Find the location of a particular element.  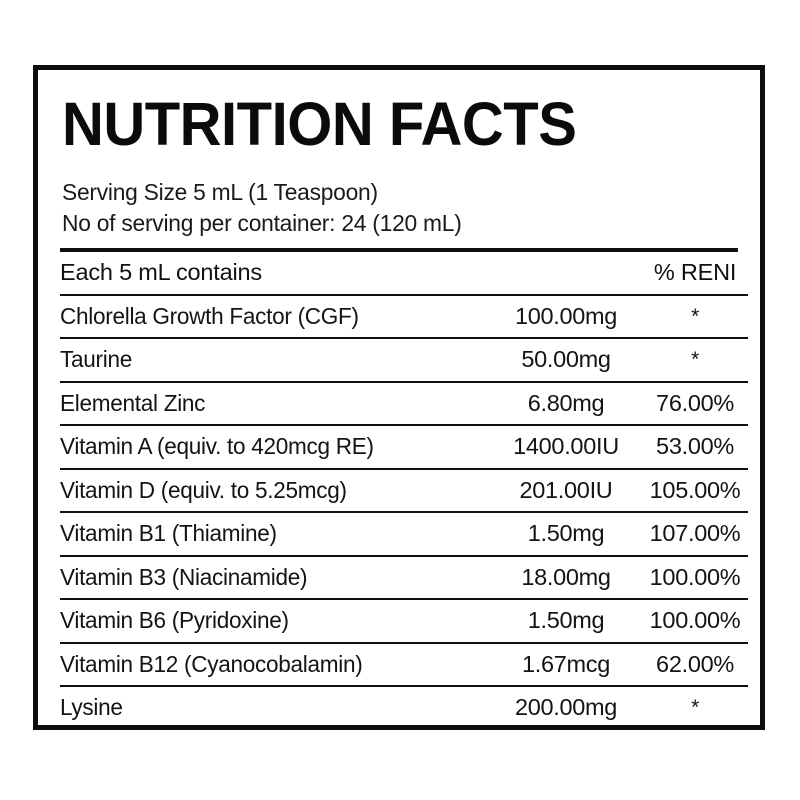

nutrient-name: Chlorella Growth Factor (CGF) is located at coordinates (275, 316).